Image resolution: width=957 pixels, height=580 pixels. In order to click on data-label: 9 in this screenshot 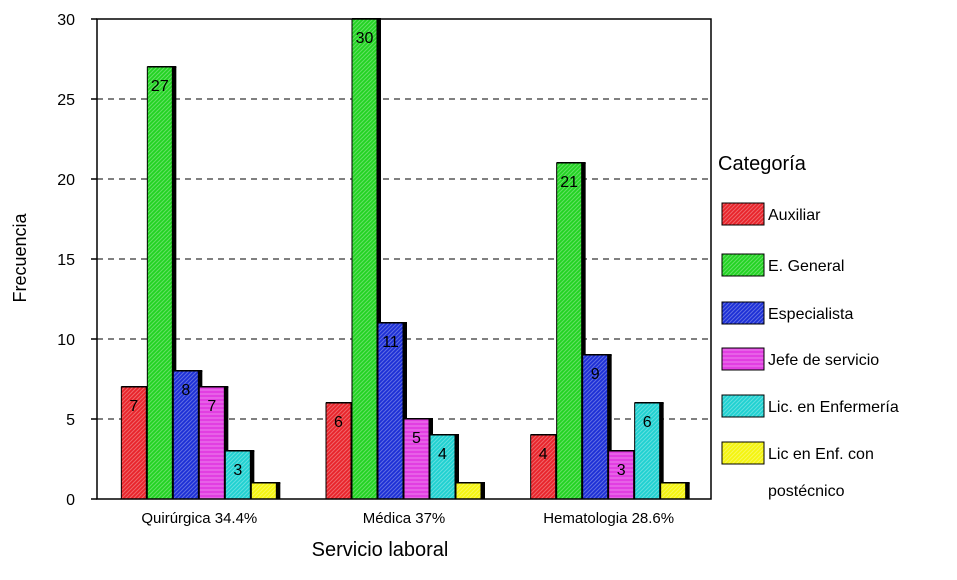, I will do `click(595, 374)`.